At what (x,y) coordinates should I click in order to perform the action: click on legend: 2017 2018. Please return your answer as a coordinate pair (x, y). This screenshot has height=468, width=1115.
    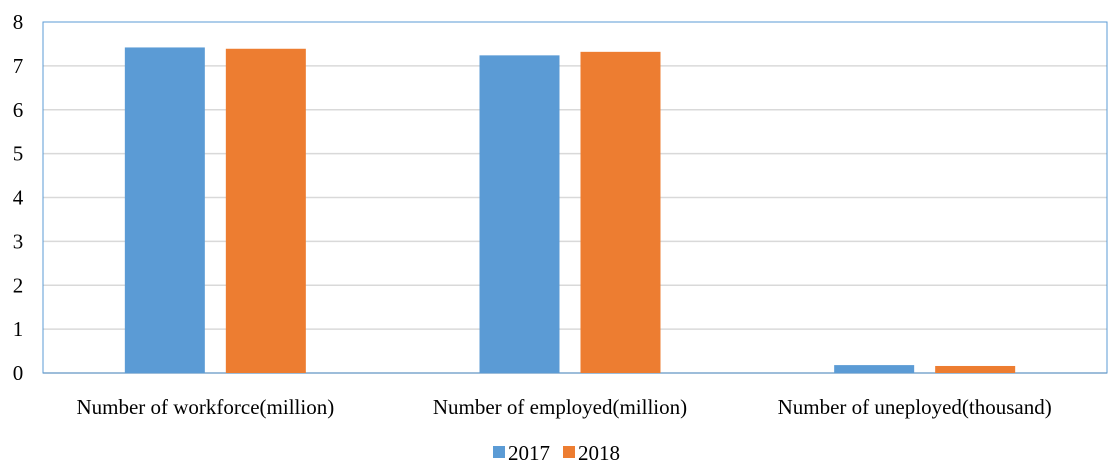
    Looking at the image, I should click on (556, 453).